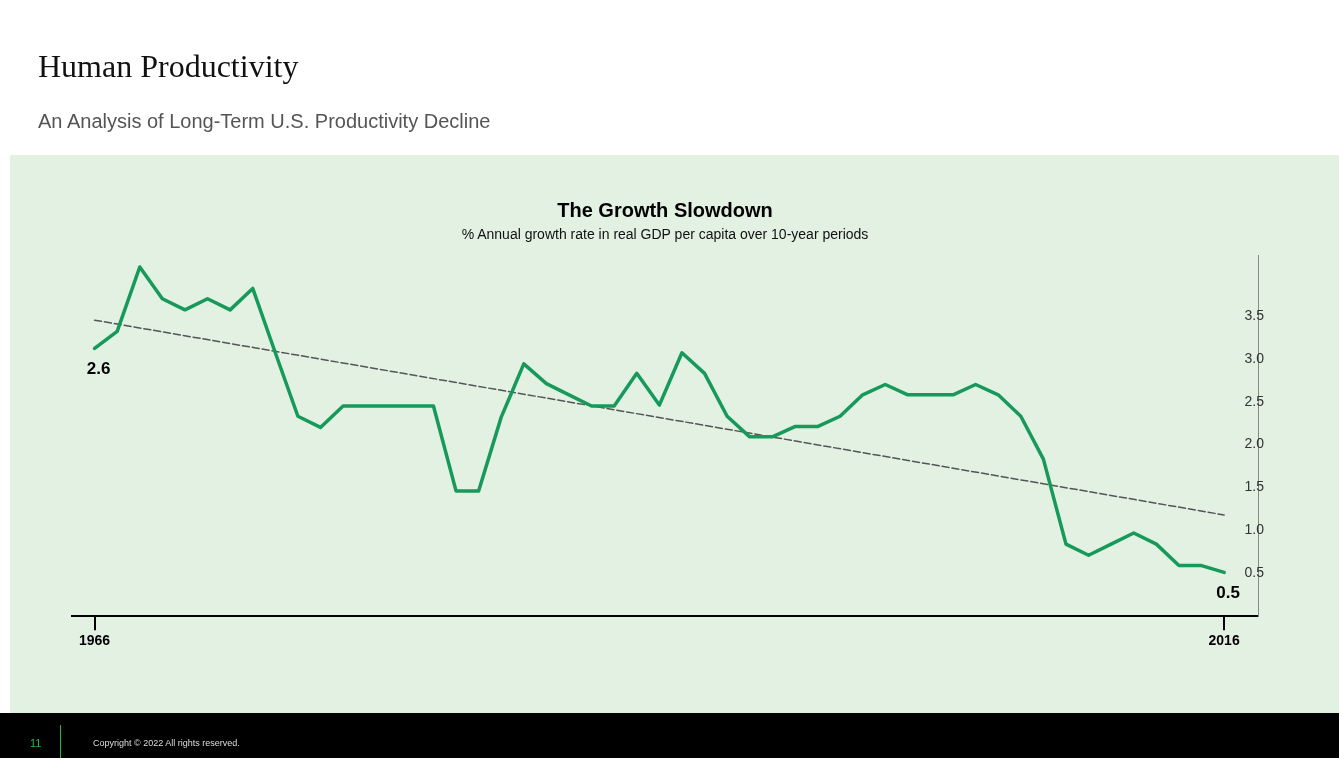  Describe the element at coordinates (168, 66) in the screenshot. I see `text: Human Productivity` at that location.